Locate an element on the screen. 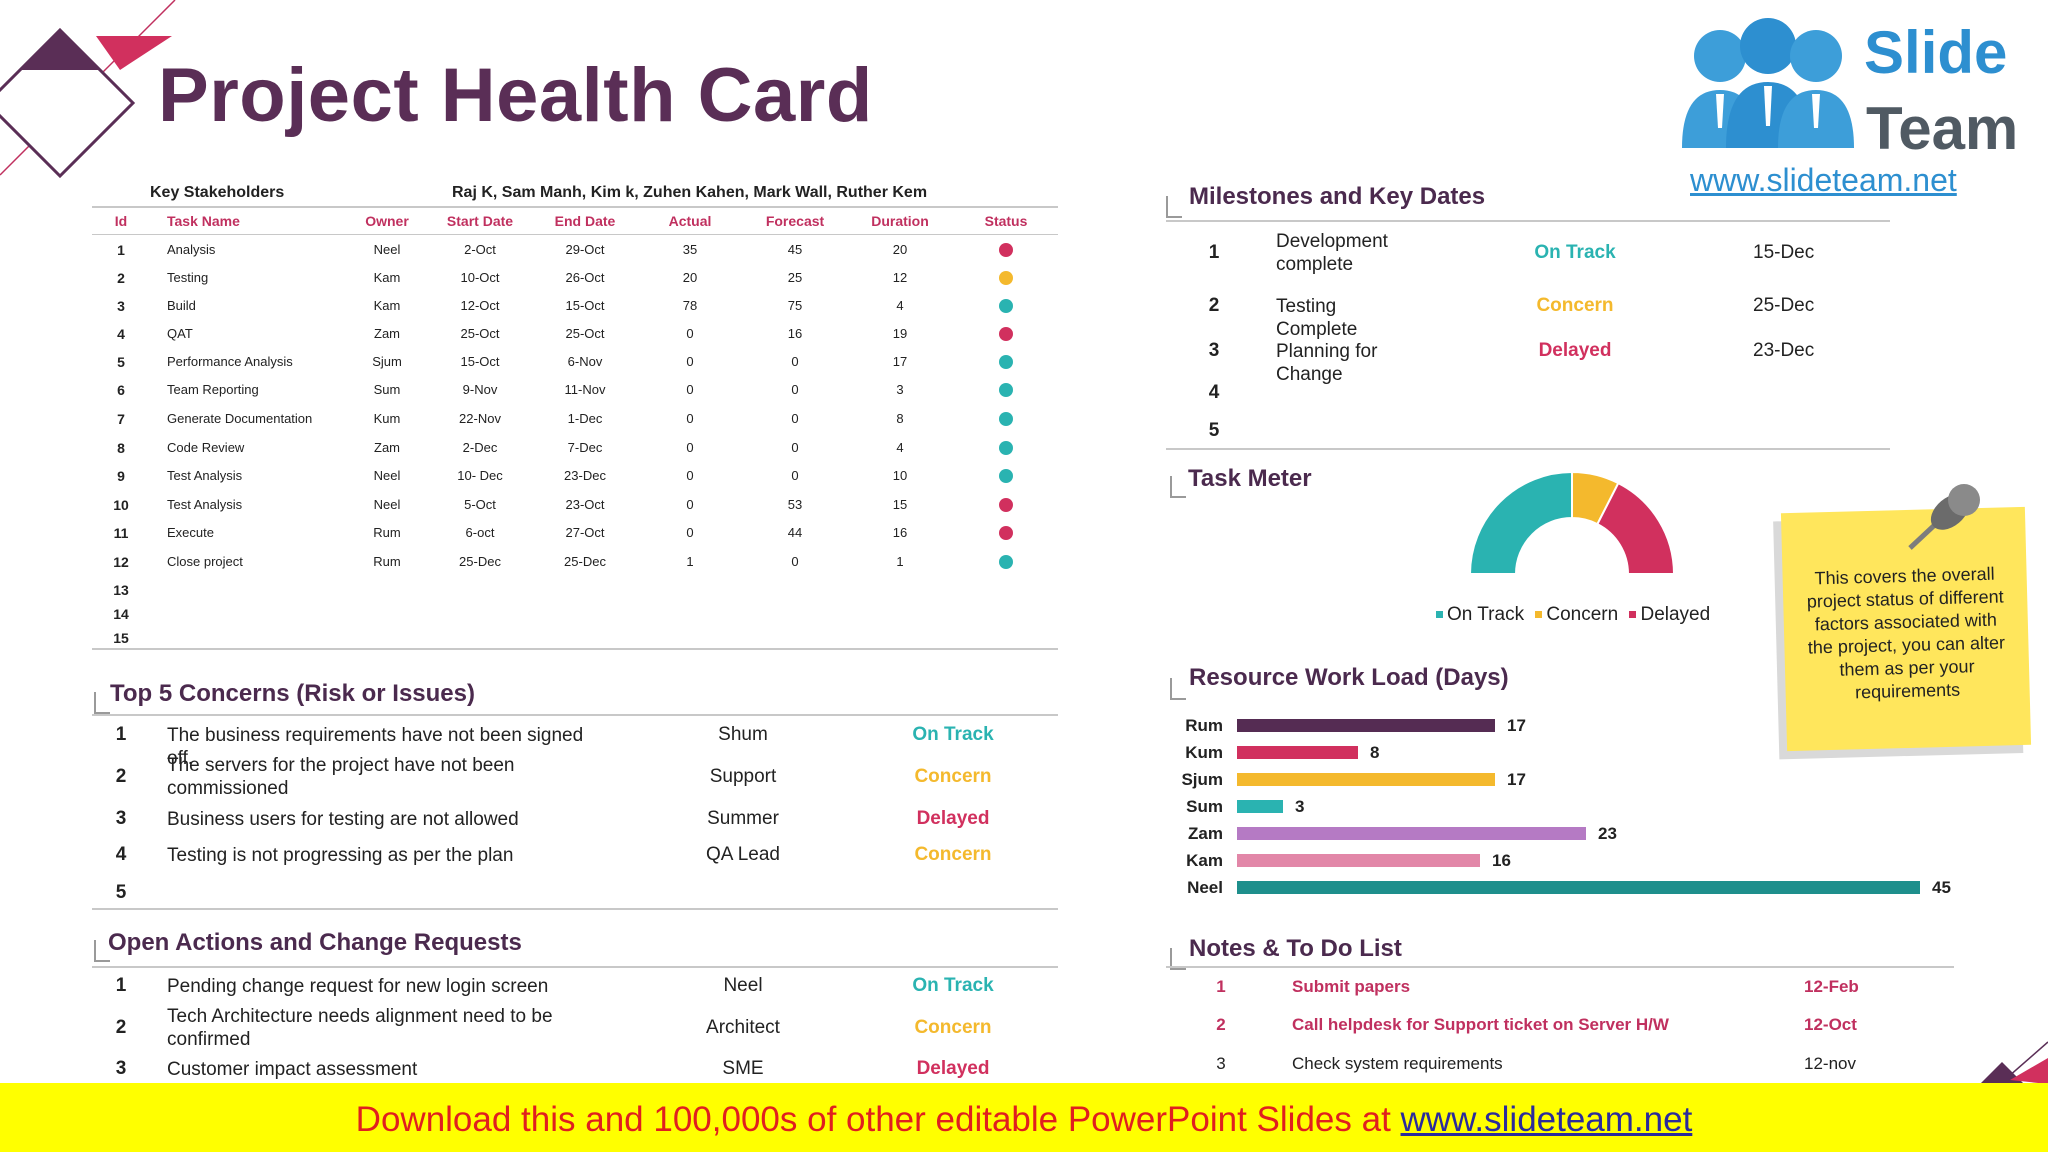 The height and width of the screenshot is (1152, 2048). task-forecast: 0 is located at coordinates (795, 561).